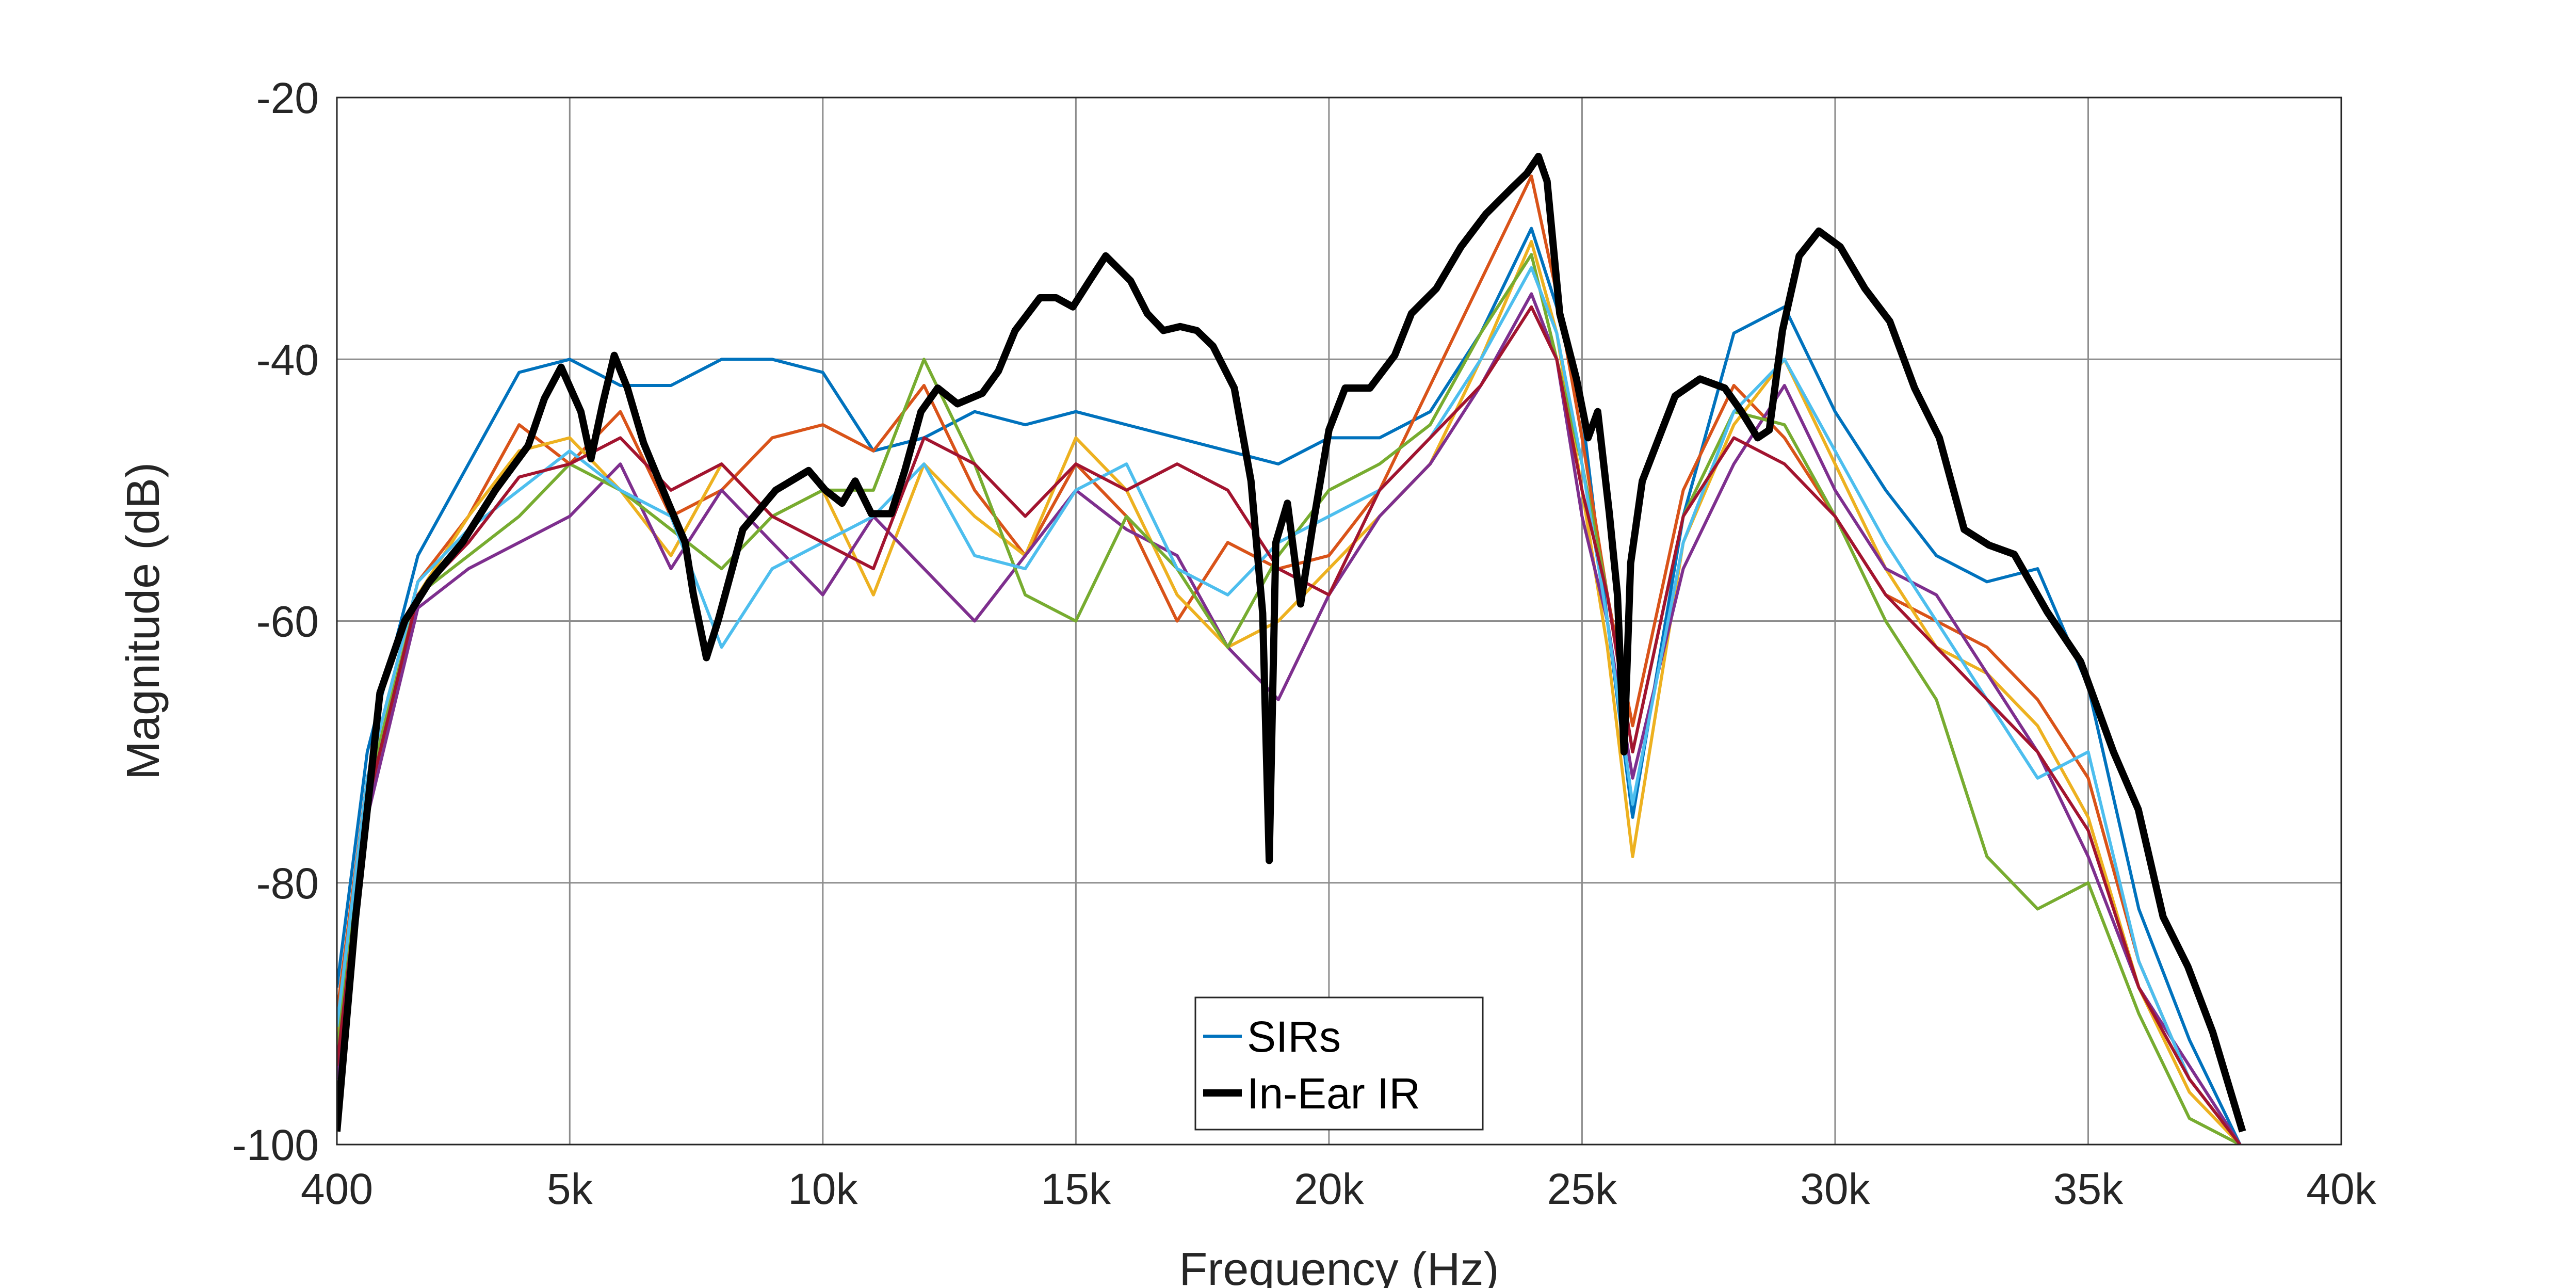  What do you see at coordinates (570, 1189) in the screenshot?
I see `x-tick-label: 5k` at bounding box center [570, 1189].